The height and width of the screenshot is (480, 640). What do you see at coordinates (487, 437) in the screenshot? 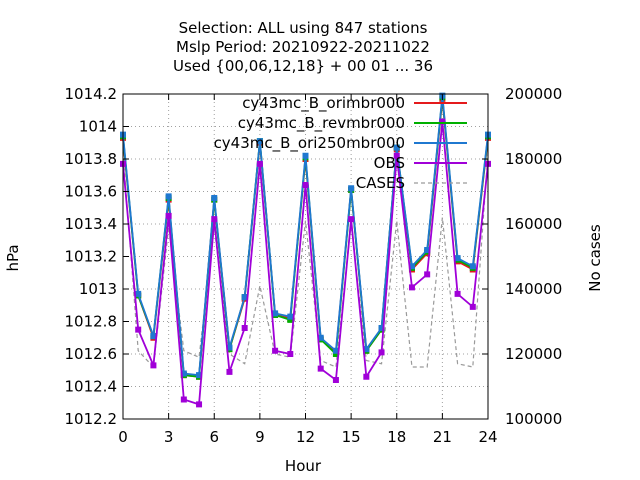
I see `x-tick-label: 24` at bounding box center [487, 437].